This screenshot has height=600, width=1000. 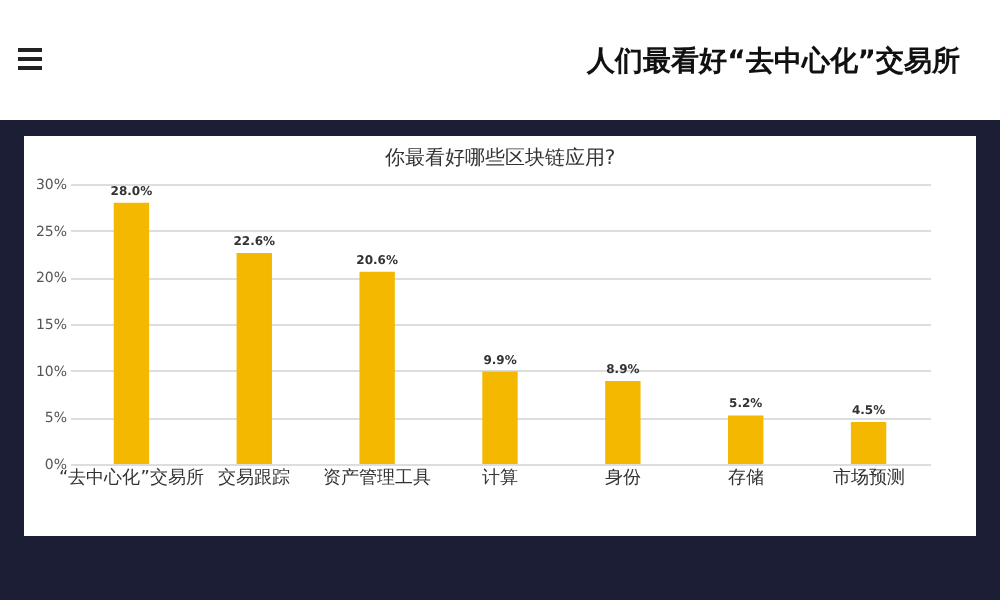 I want to click on x-tick-label: 存储, so click(x=745, y=478).